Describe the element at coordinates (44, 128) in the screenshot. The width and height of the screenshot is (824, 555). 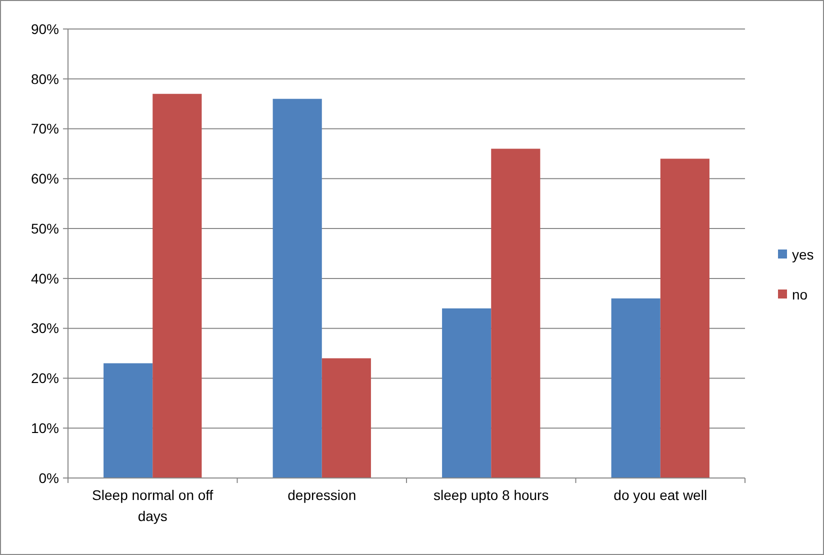
I see `y-tick-label: 70%` at that location.